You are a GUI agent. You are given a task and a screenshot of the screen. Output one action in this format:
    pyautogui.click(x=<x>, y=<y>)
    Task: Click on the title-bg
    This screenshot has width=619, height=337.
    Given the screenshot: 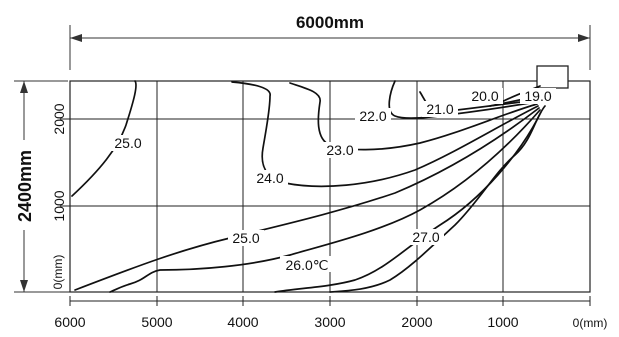 What is the action you would take?
    pyautogui.click(x=330, y=24)
    